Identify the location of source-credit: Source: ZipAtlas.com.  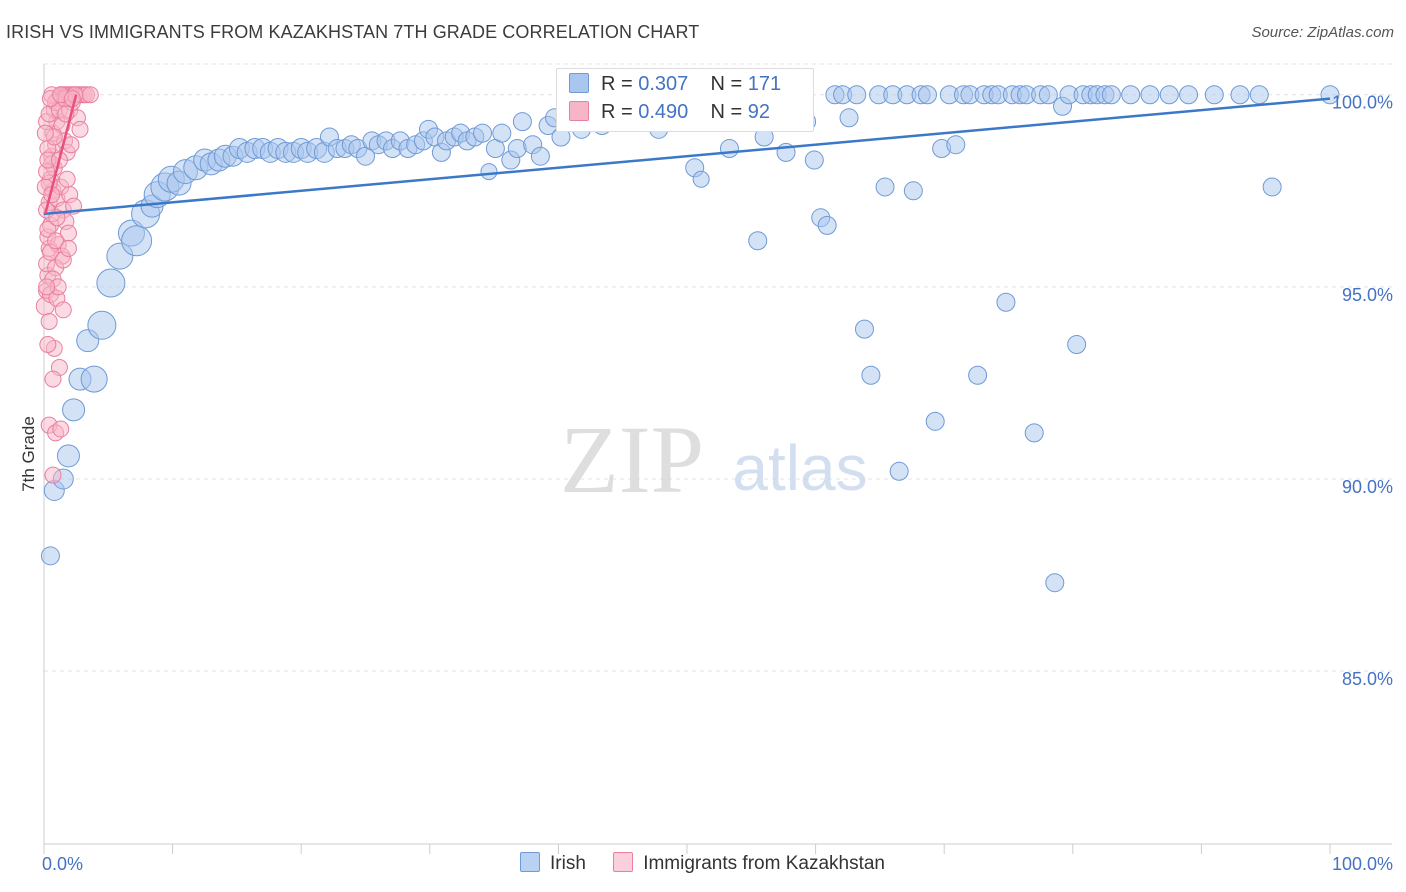
(1322, 32).